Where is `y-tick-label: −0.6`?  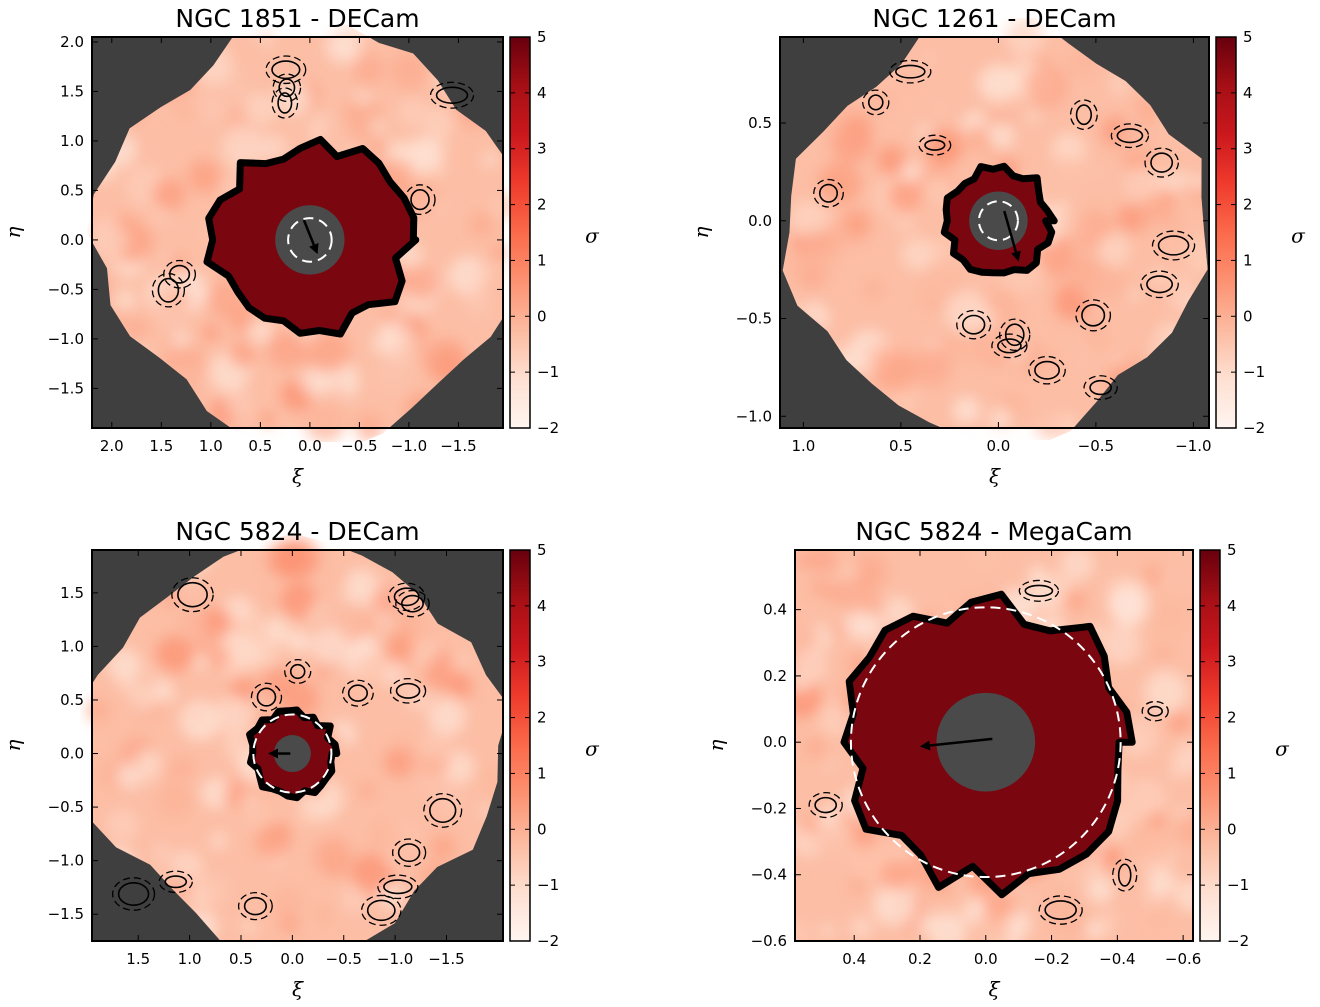 y-tick-label: −0.6 is located at coordinates (769, 941).